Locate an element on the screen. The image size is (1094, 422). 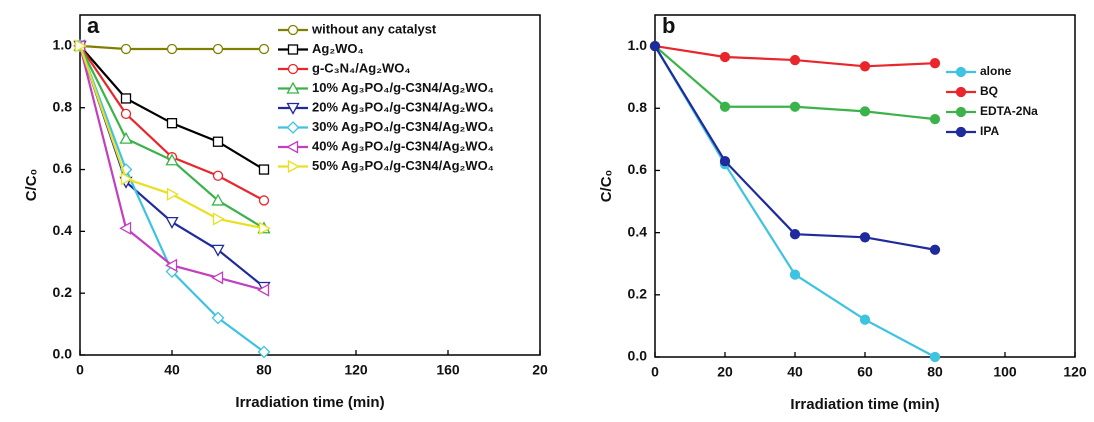
x-tick-label: 100 is located at coordinates (1005, 372).